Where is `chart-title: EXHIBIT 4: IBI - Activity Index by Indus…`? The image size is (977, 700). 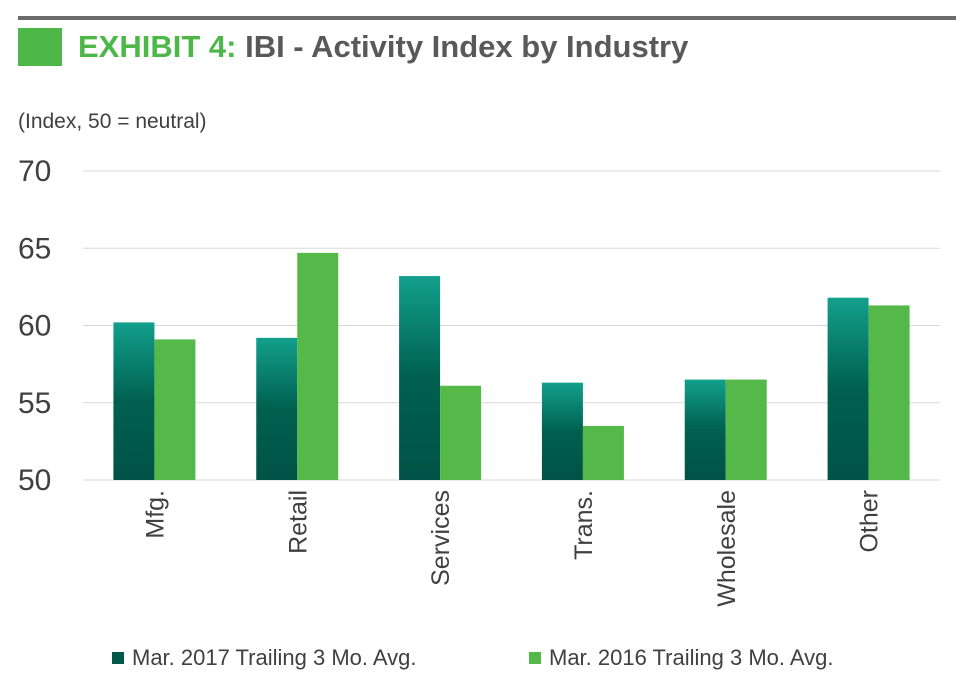
chart-title: EXHIBIT 4: IBI - Activity Index by Indus… is located at coordinates (383, 47).